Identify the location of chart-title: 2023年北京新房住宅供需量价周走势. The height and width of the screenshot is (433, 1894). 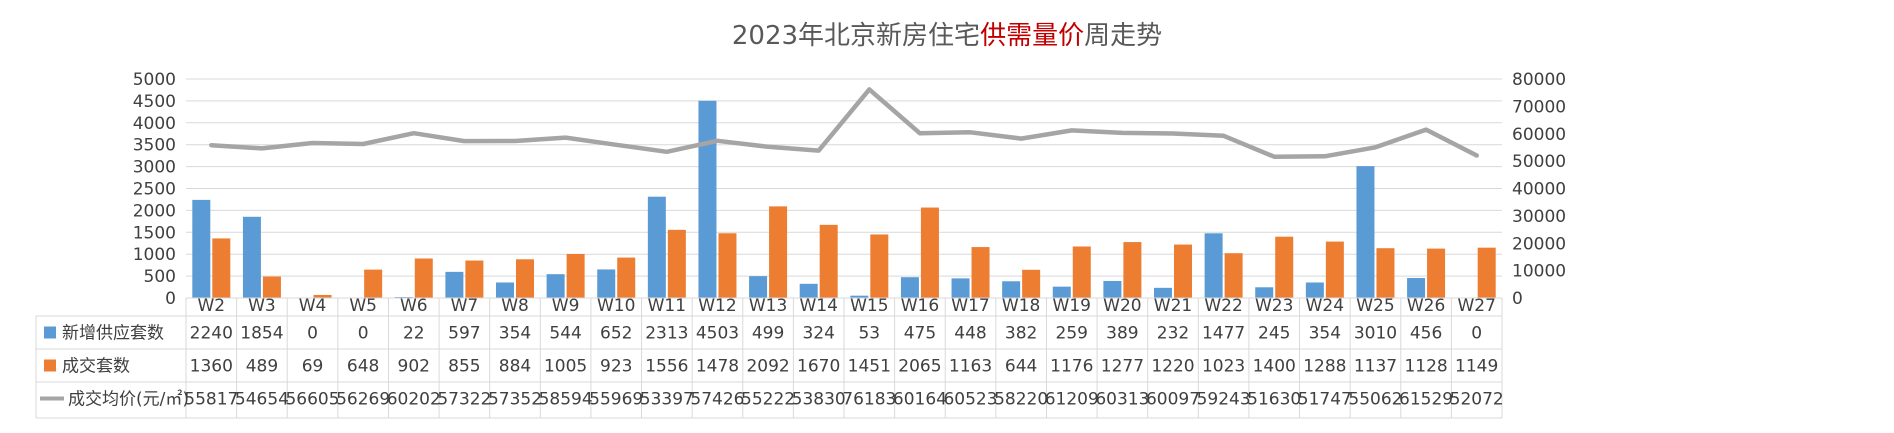
(947, 36).